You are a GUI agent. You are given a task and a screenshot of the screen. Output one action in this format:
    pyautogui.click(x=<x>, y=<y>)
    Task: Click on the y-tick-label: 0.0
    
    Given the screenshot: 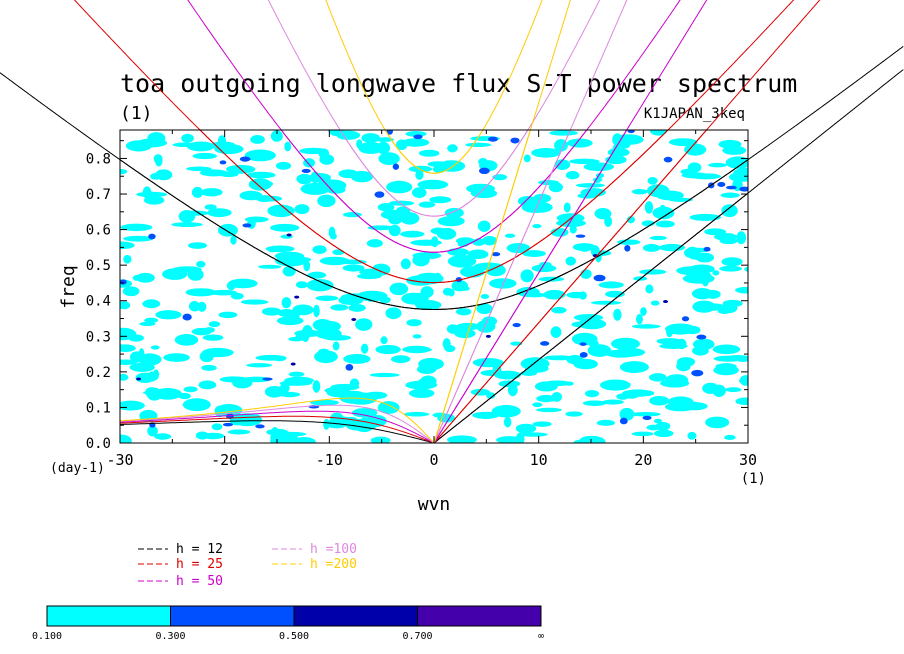 What is the action you would take?
    pyautogui.click(x=98, y=444)
    